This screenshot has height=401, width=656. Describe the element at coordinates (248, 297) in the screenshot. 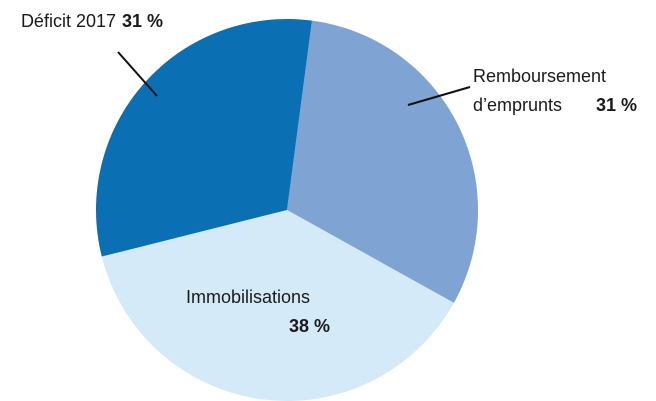

I see `slice-label: Immobilisations` at that location.